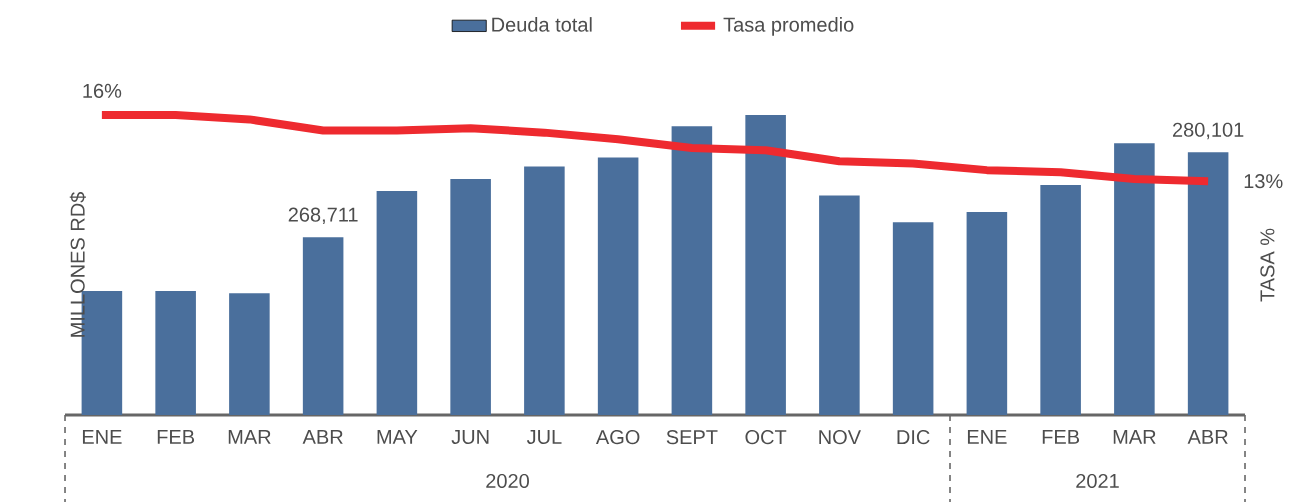 This screenshot has width=1306, height=502. I want to click on x-tick-label: DIC, so click(913, 437).